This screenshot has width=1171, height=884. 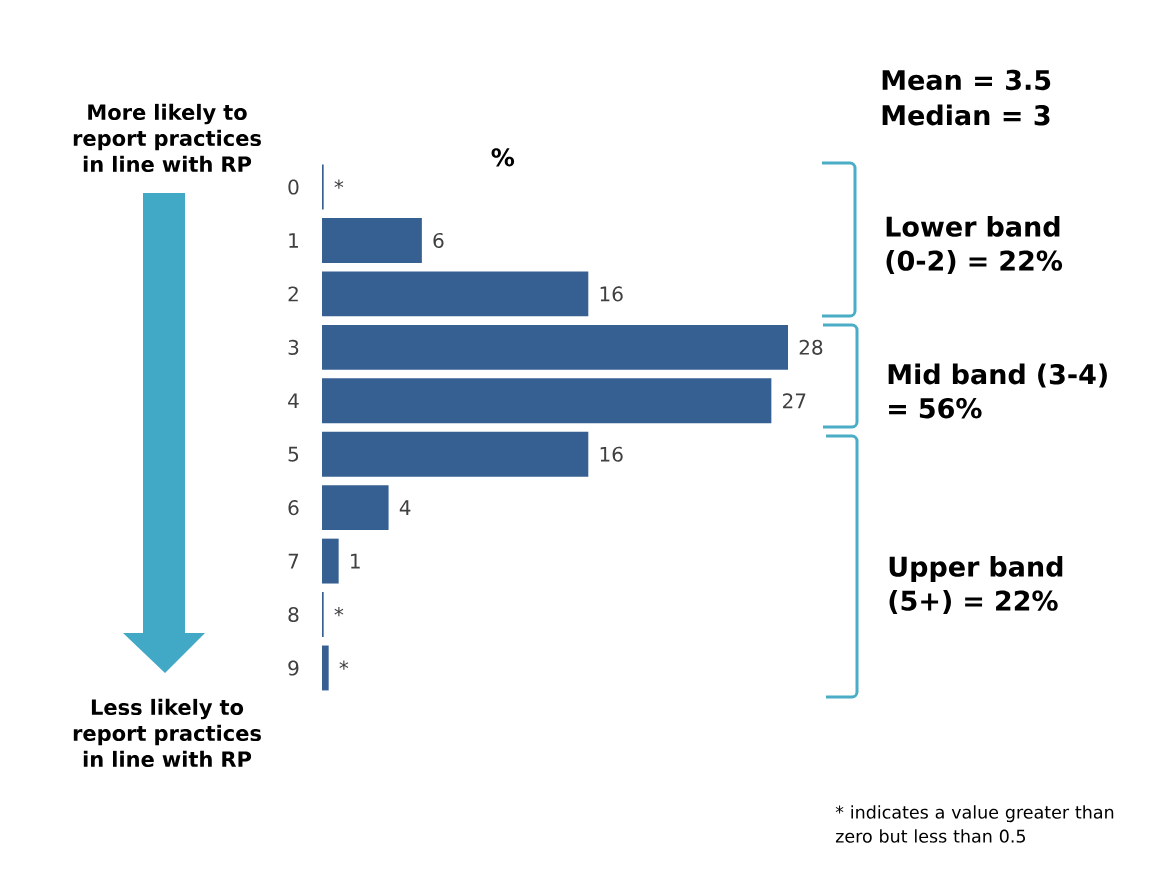 I want to click on chart-title: %, so click(x=503, y=157).